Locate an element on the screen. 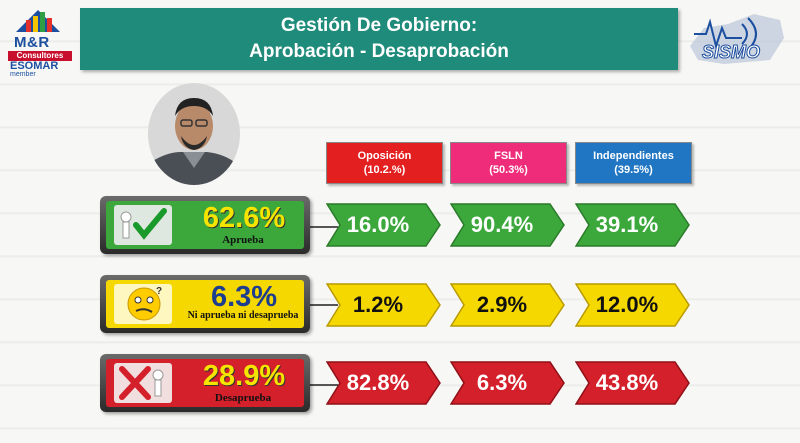 The height and width of the screenshot is (443, 800). row-desaprueba: 28.9% Desaprueba is located at coordinates (205, 383).